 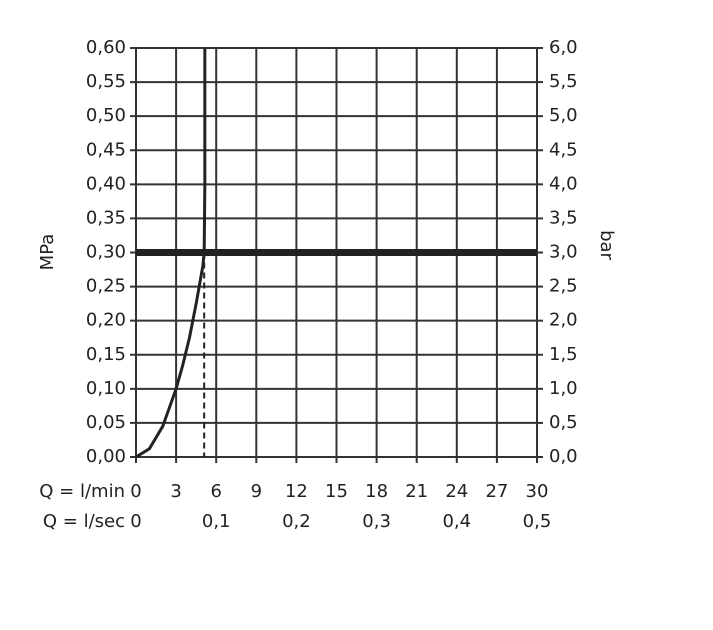 What do you see at coordinates (106, 456) in the screenshot?
I see `y-tick-label: 0,00` at bounding box center [106, 456].